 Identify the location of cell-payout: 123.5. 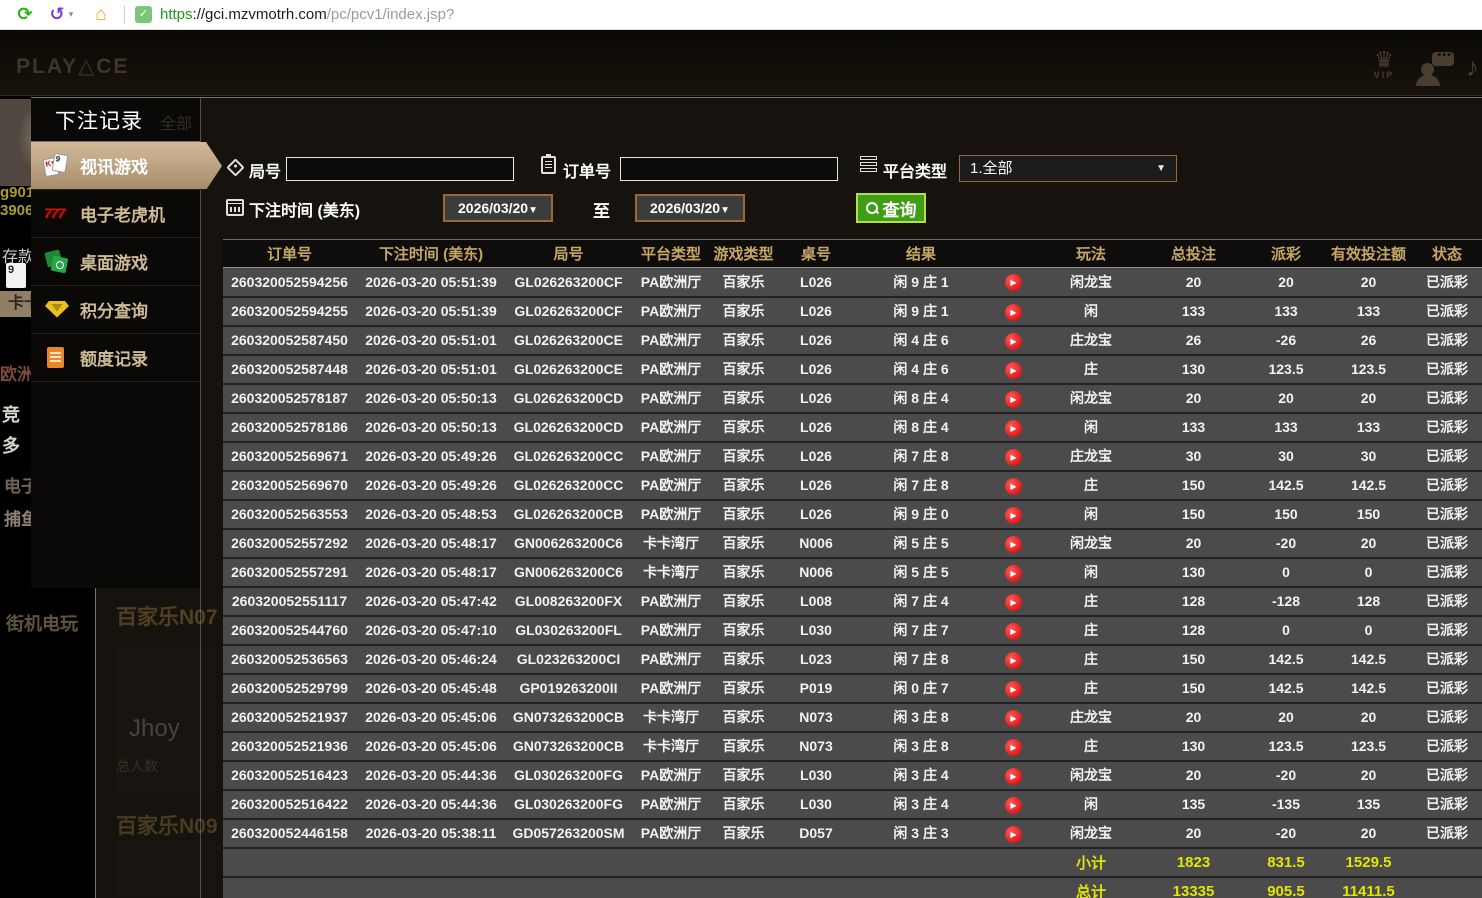
(1286, 369).